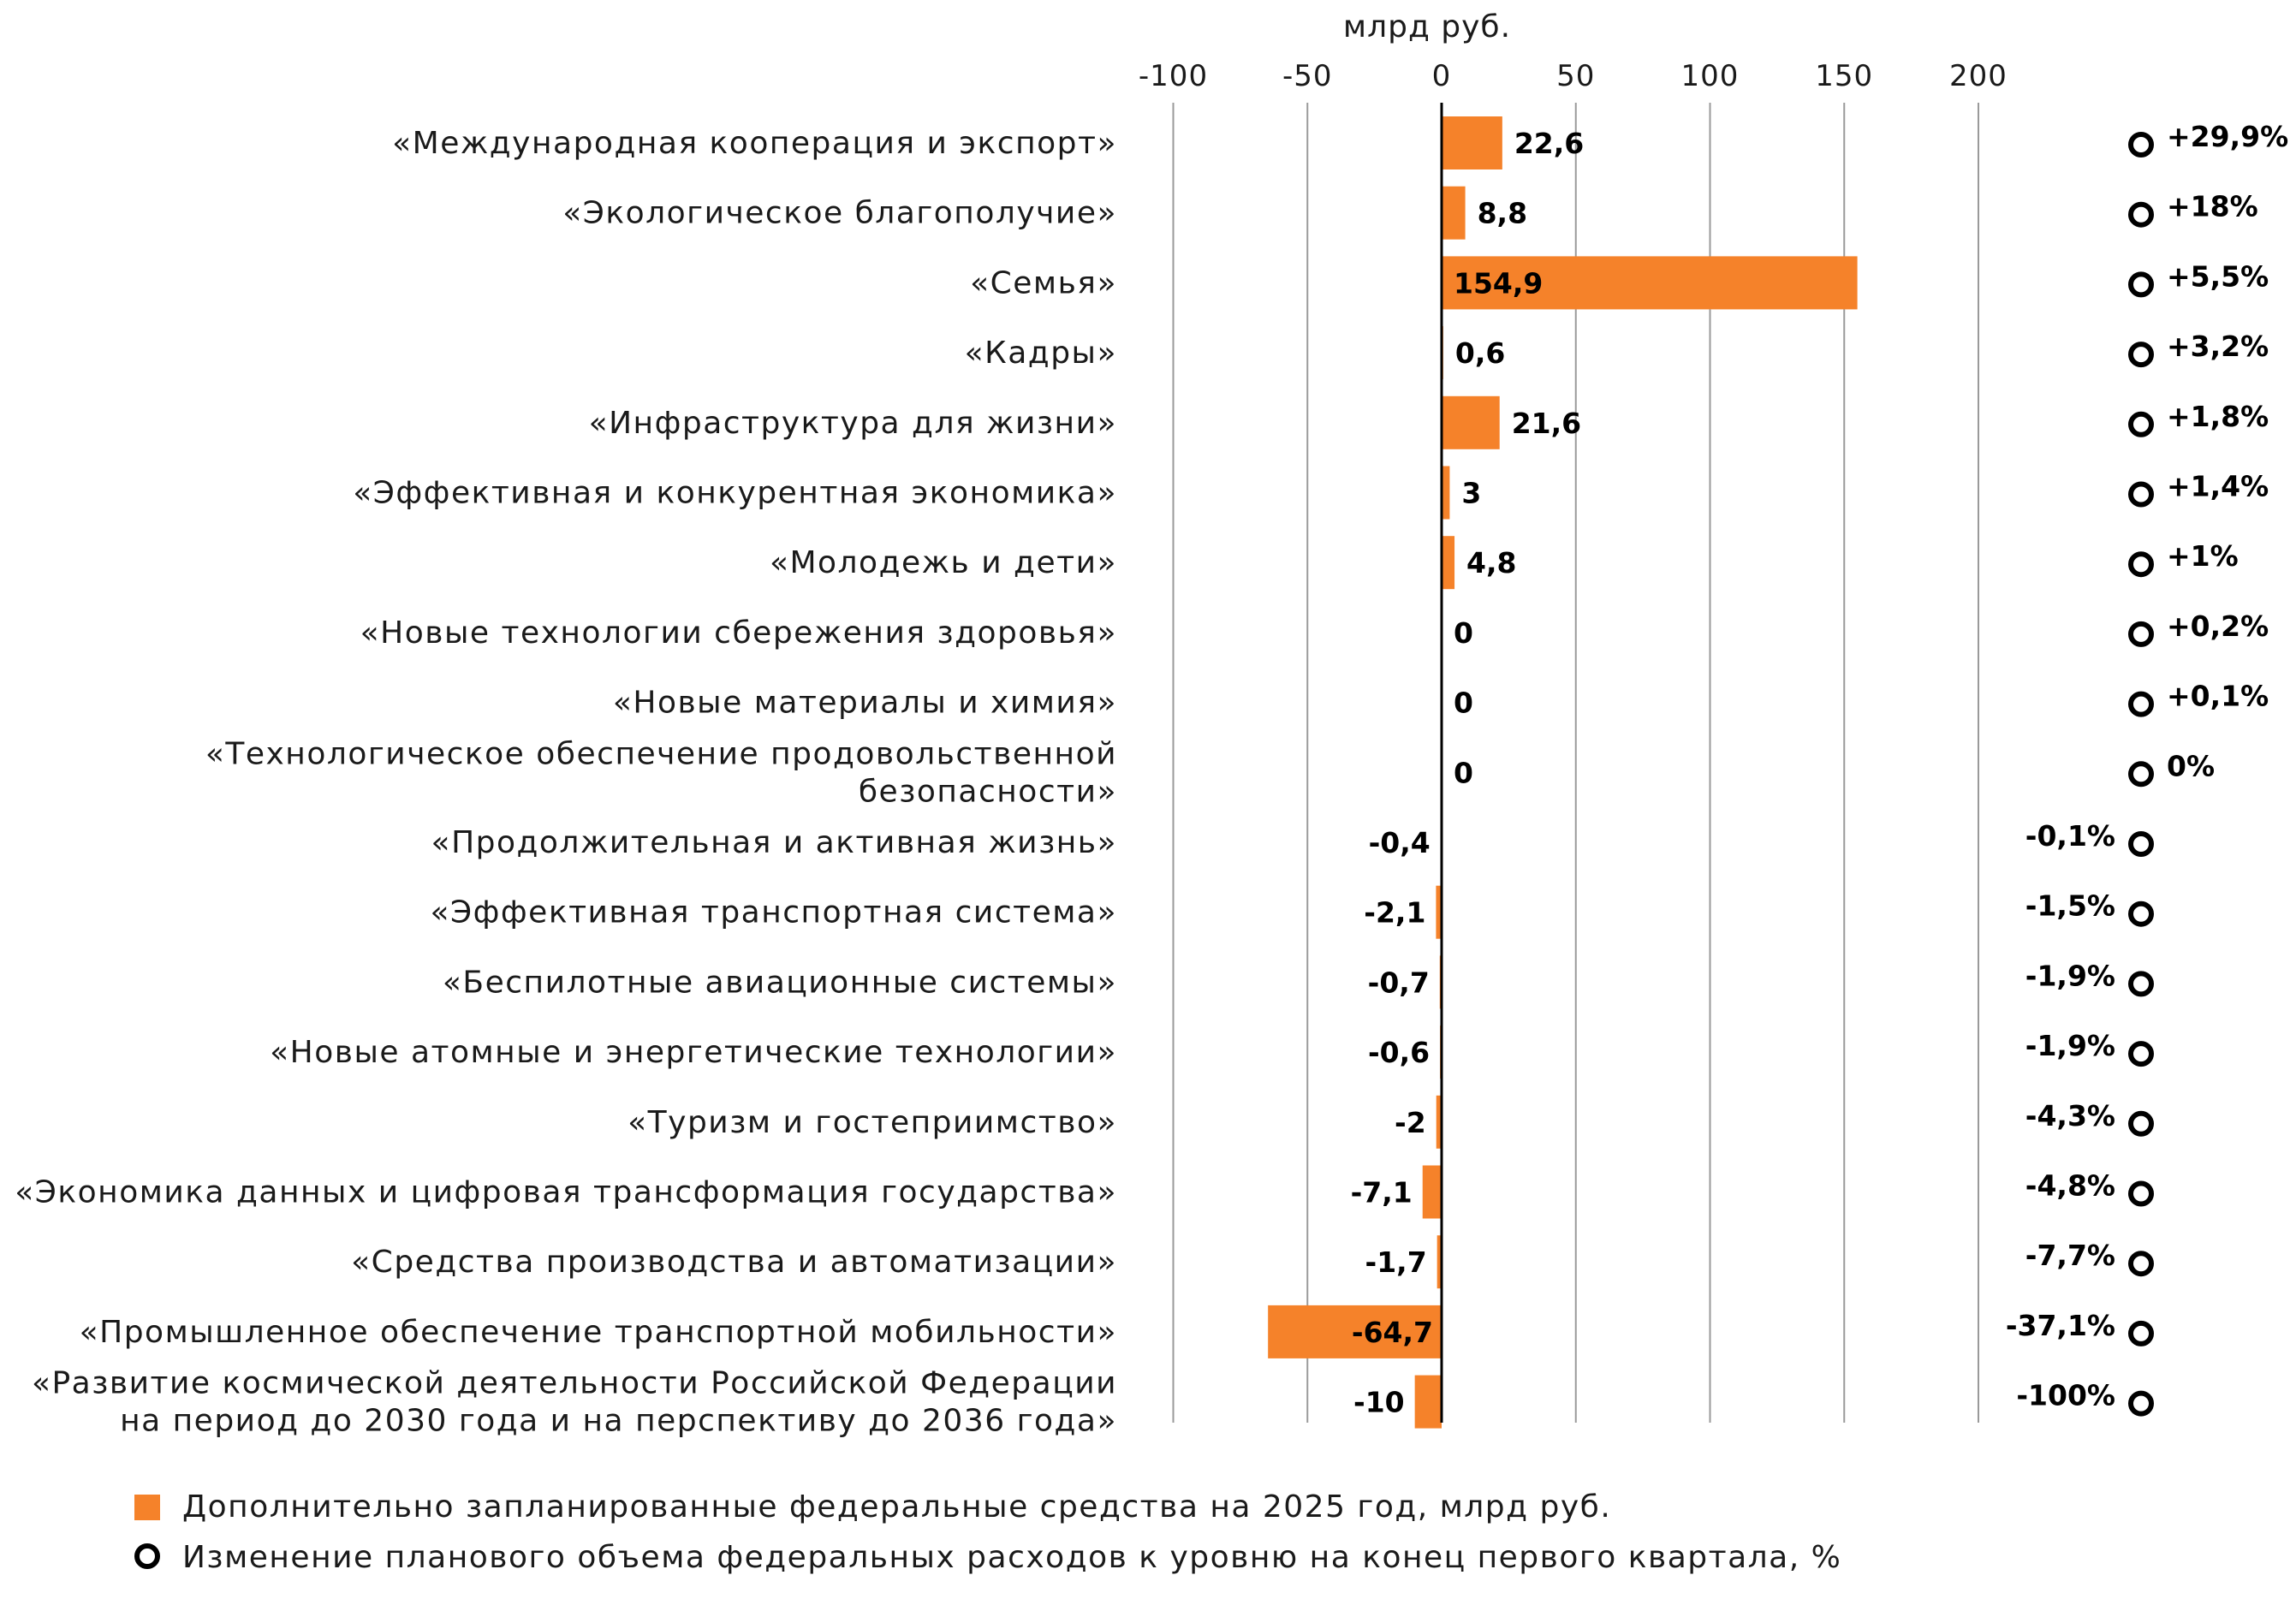 The image size is (2296, 1599). Describe the element at coordinates (1173, 76) in the screenshot. I see `tick-label: -100` at that location.